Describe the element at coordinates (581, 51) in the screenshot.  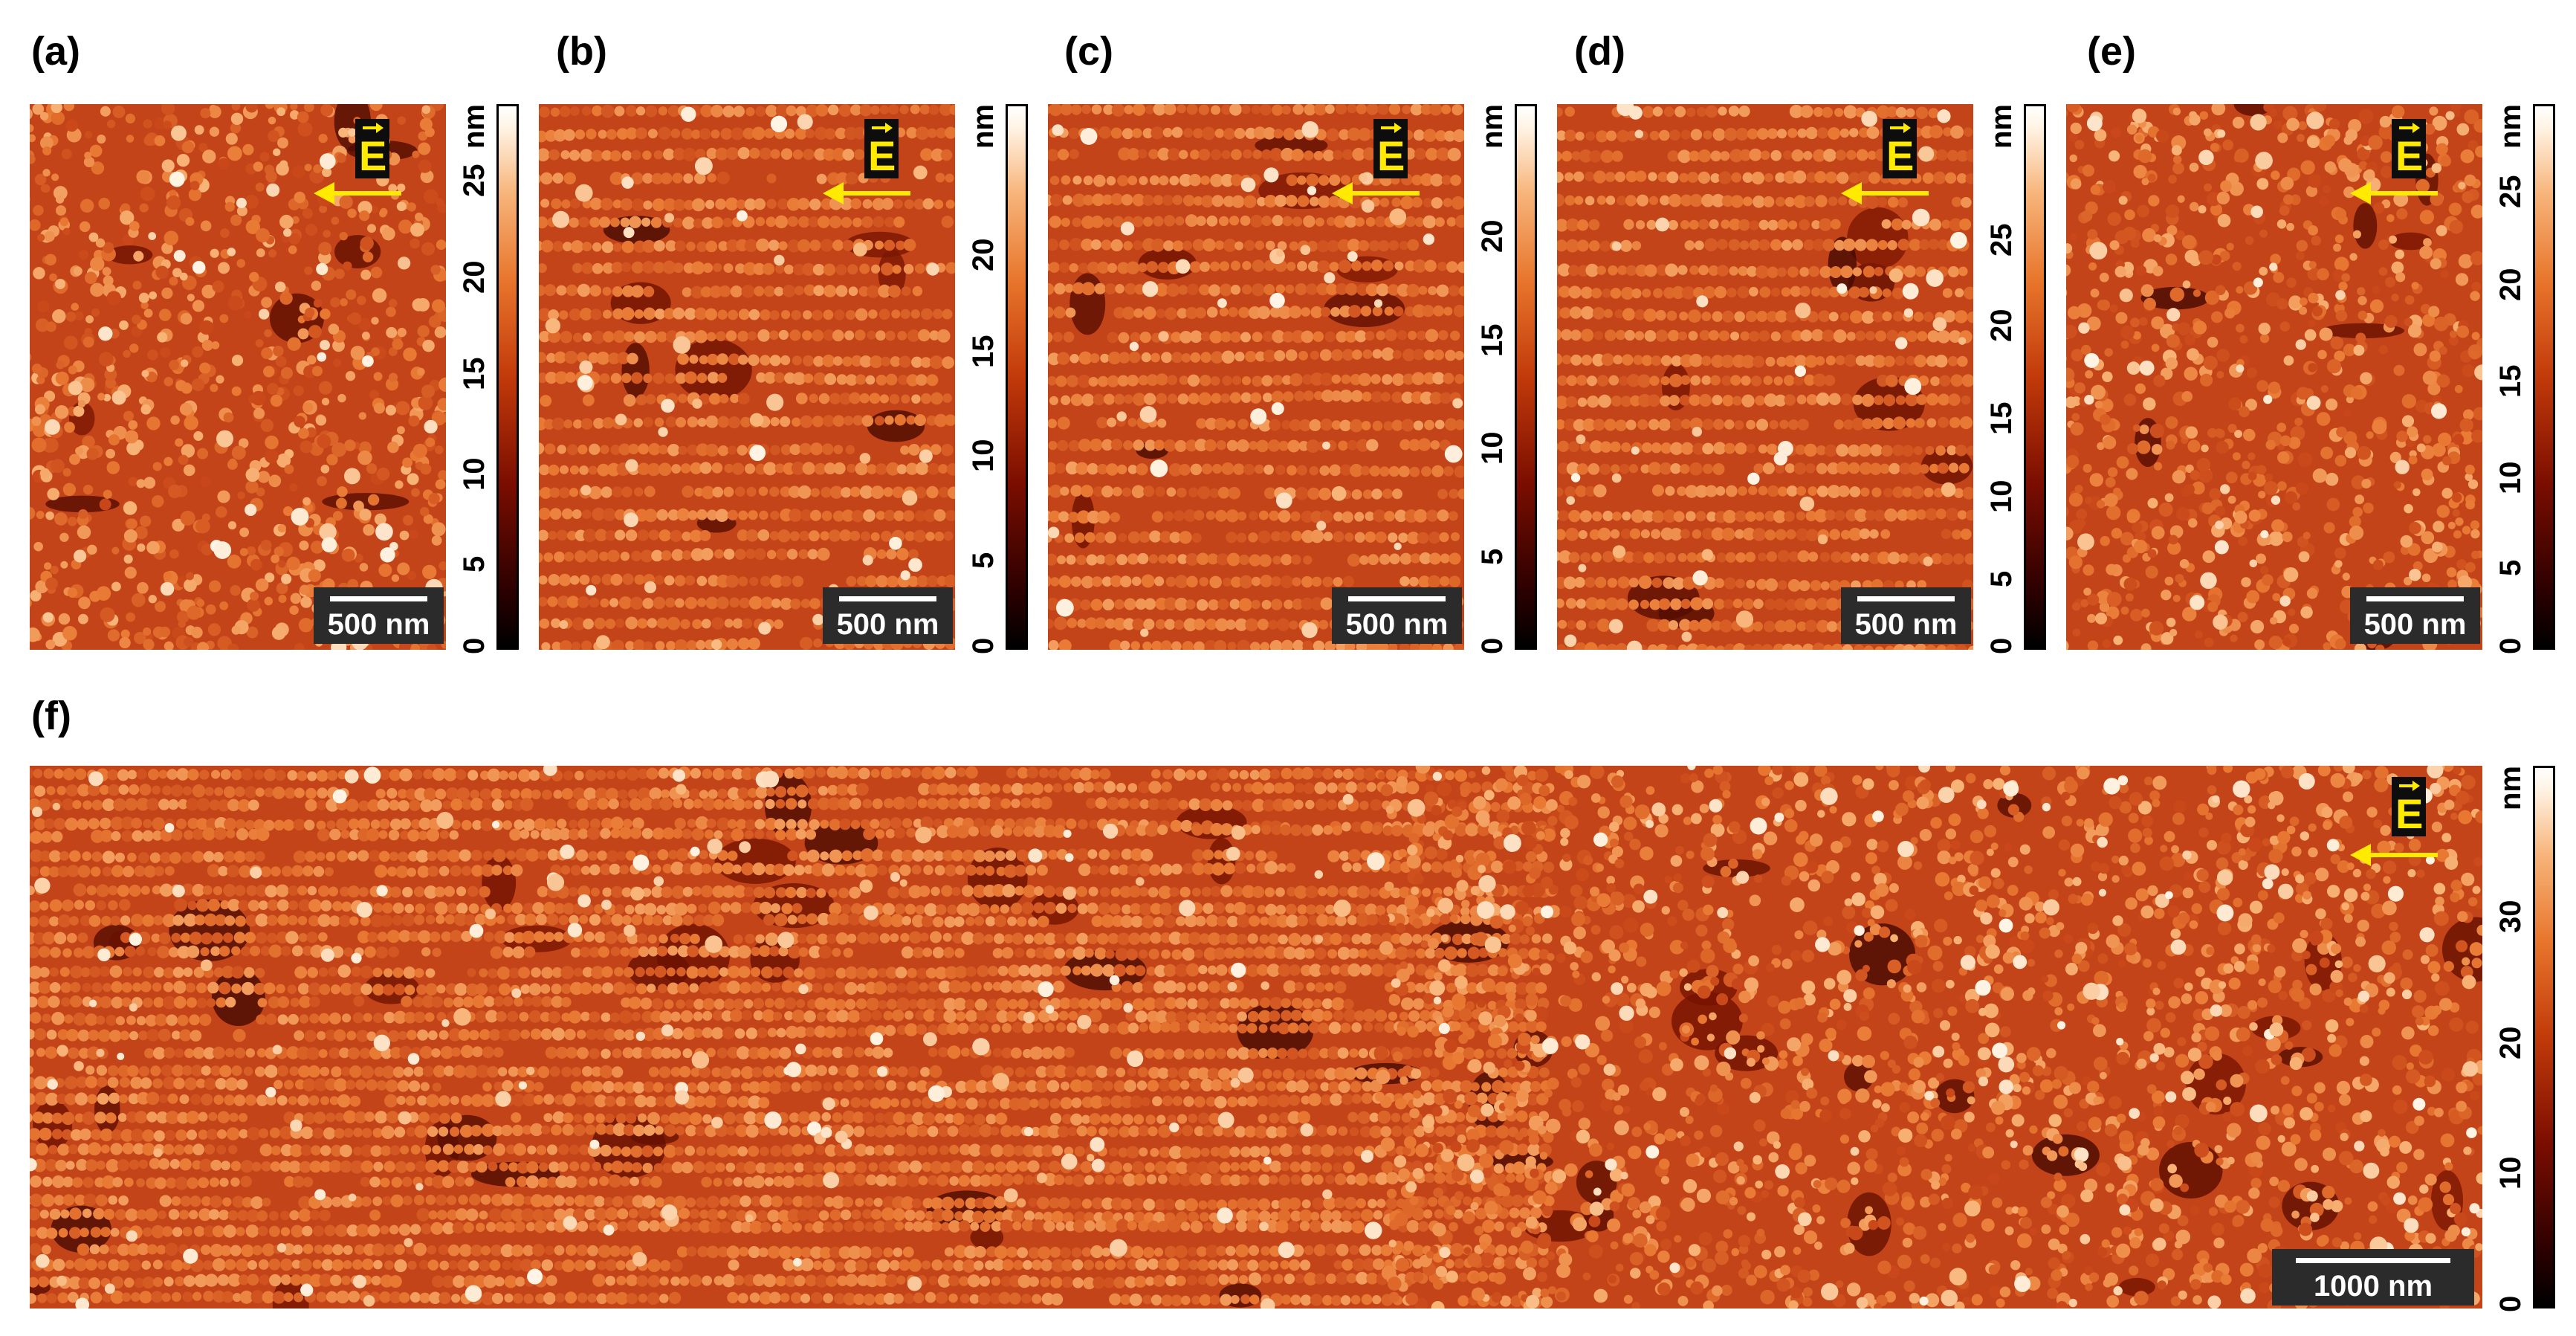
I see `panel-label-b: (b)` at that location.